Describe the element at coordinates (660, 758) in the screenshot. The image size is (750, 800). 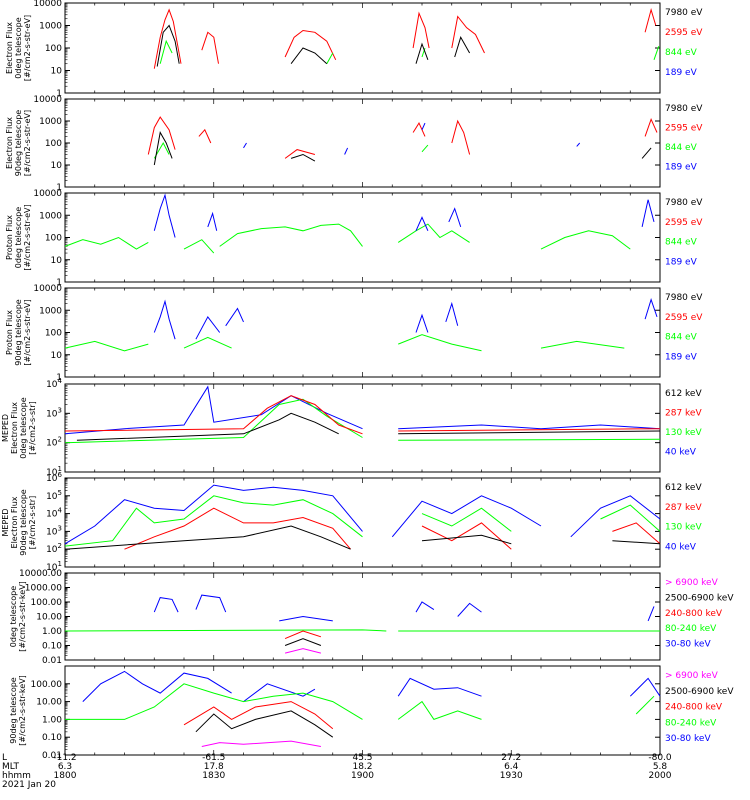
I see `x-tick-label: -80.0` at that location.